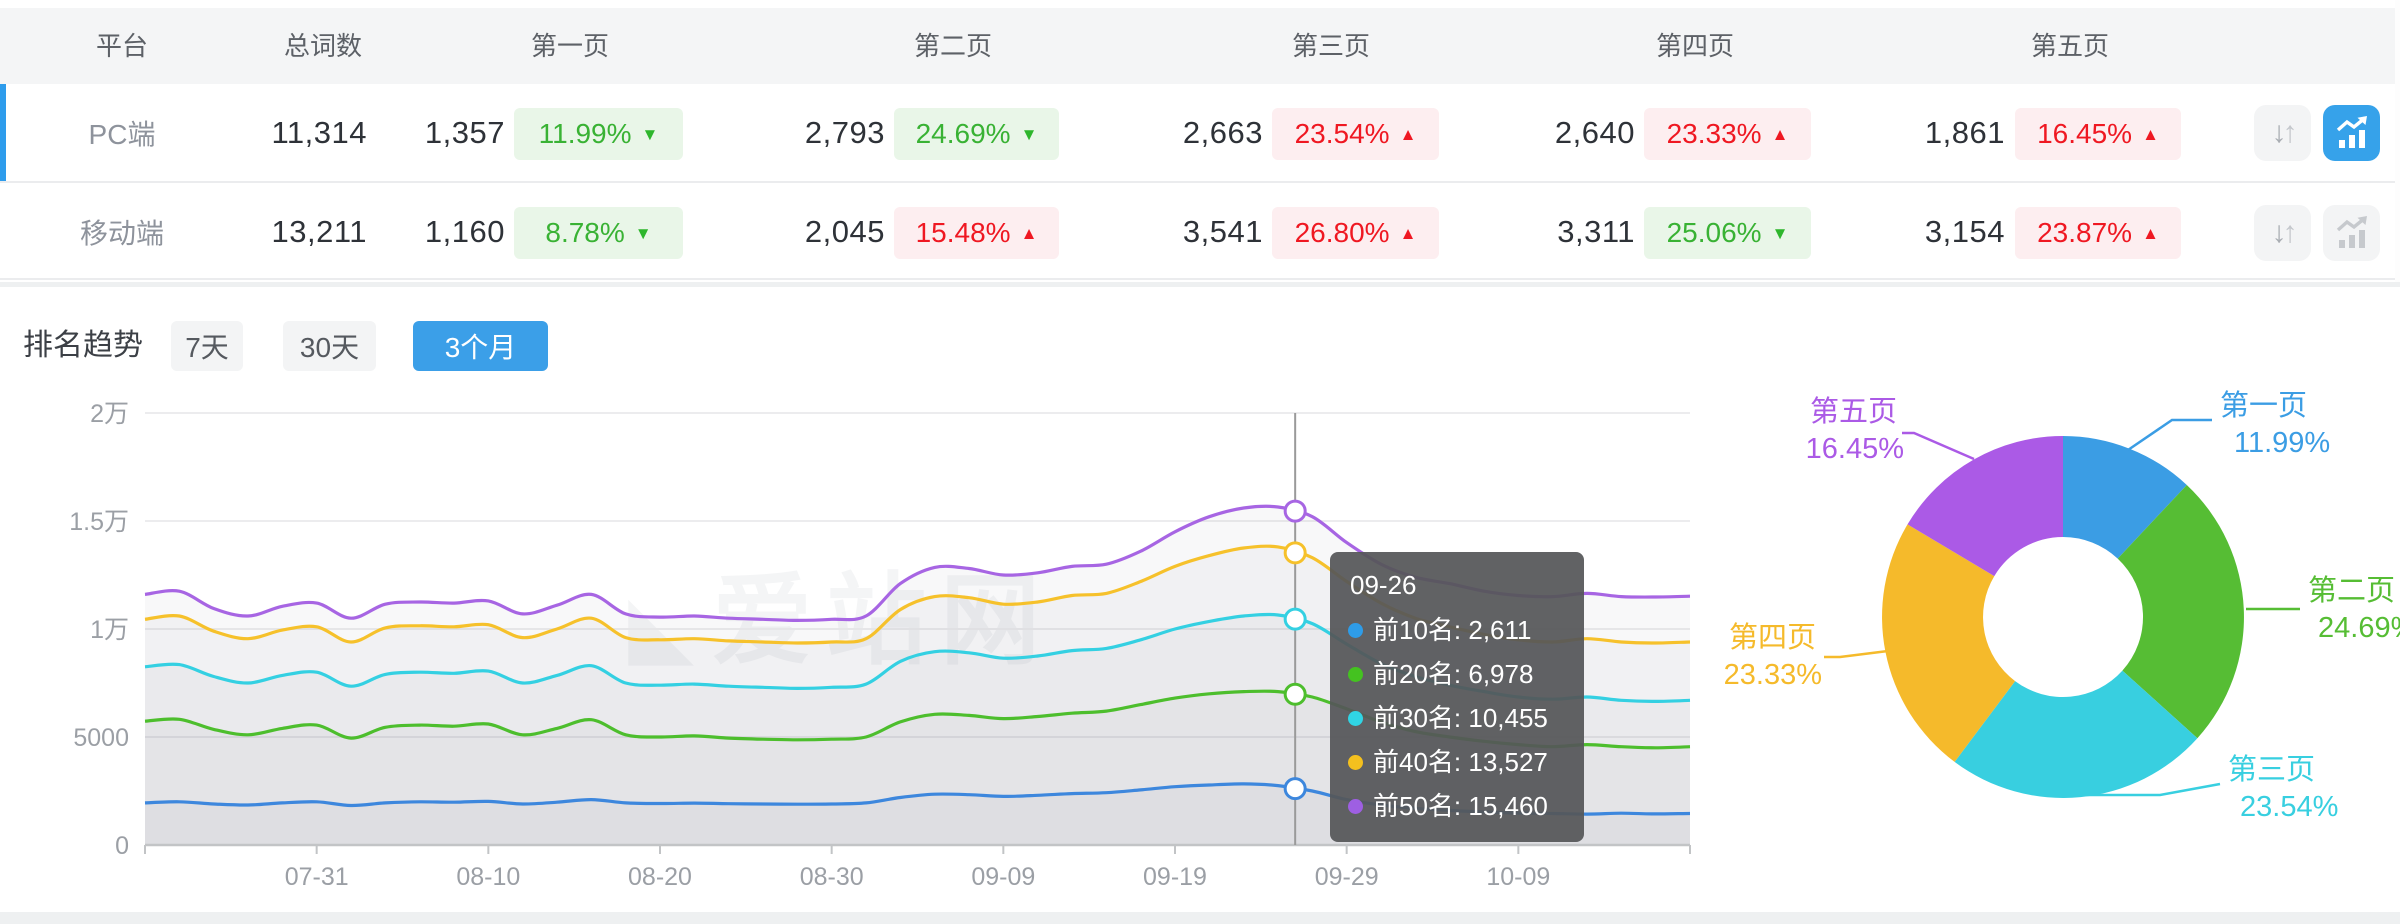 The width and height of the screenshot is (2400, 924). Describe the element at coordinates (844, 231) in the screenshot. I see `page-count-cell: 2,045` at that location.